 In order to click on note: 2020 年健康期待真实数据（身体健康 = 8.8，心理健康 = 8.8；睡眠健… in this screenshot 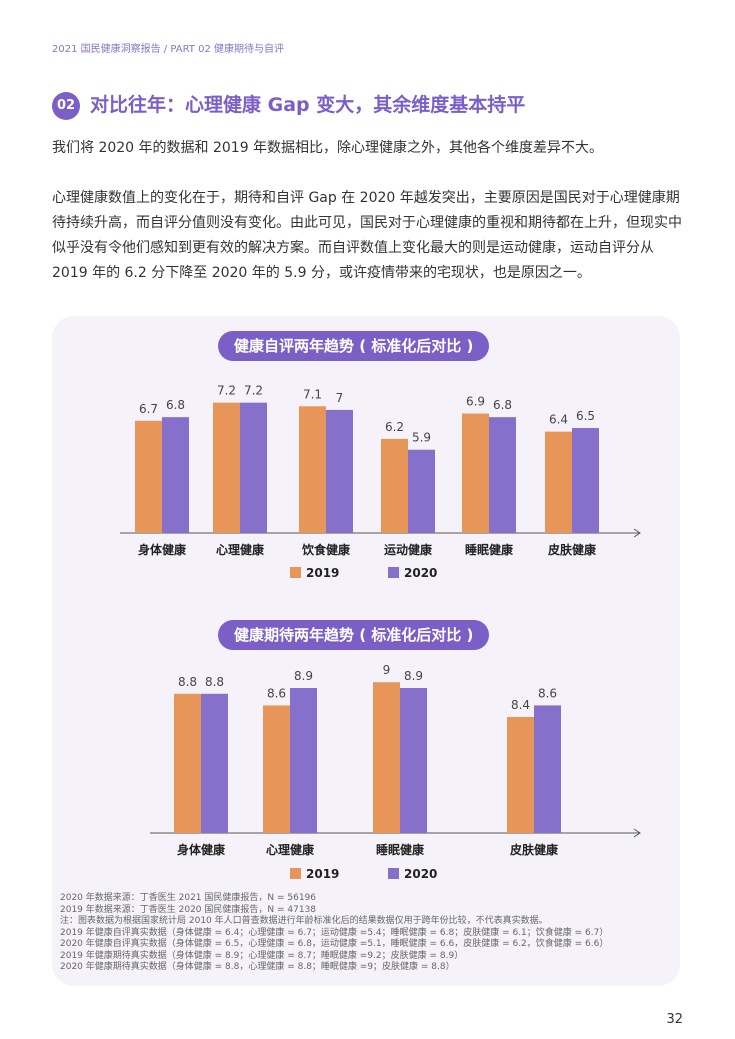, I will do `click(257, 967)`.